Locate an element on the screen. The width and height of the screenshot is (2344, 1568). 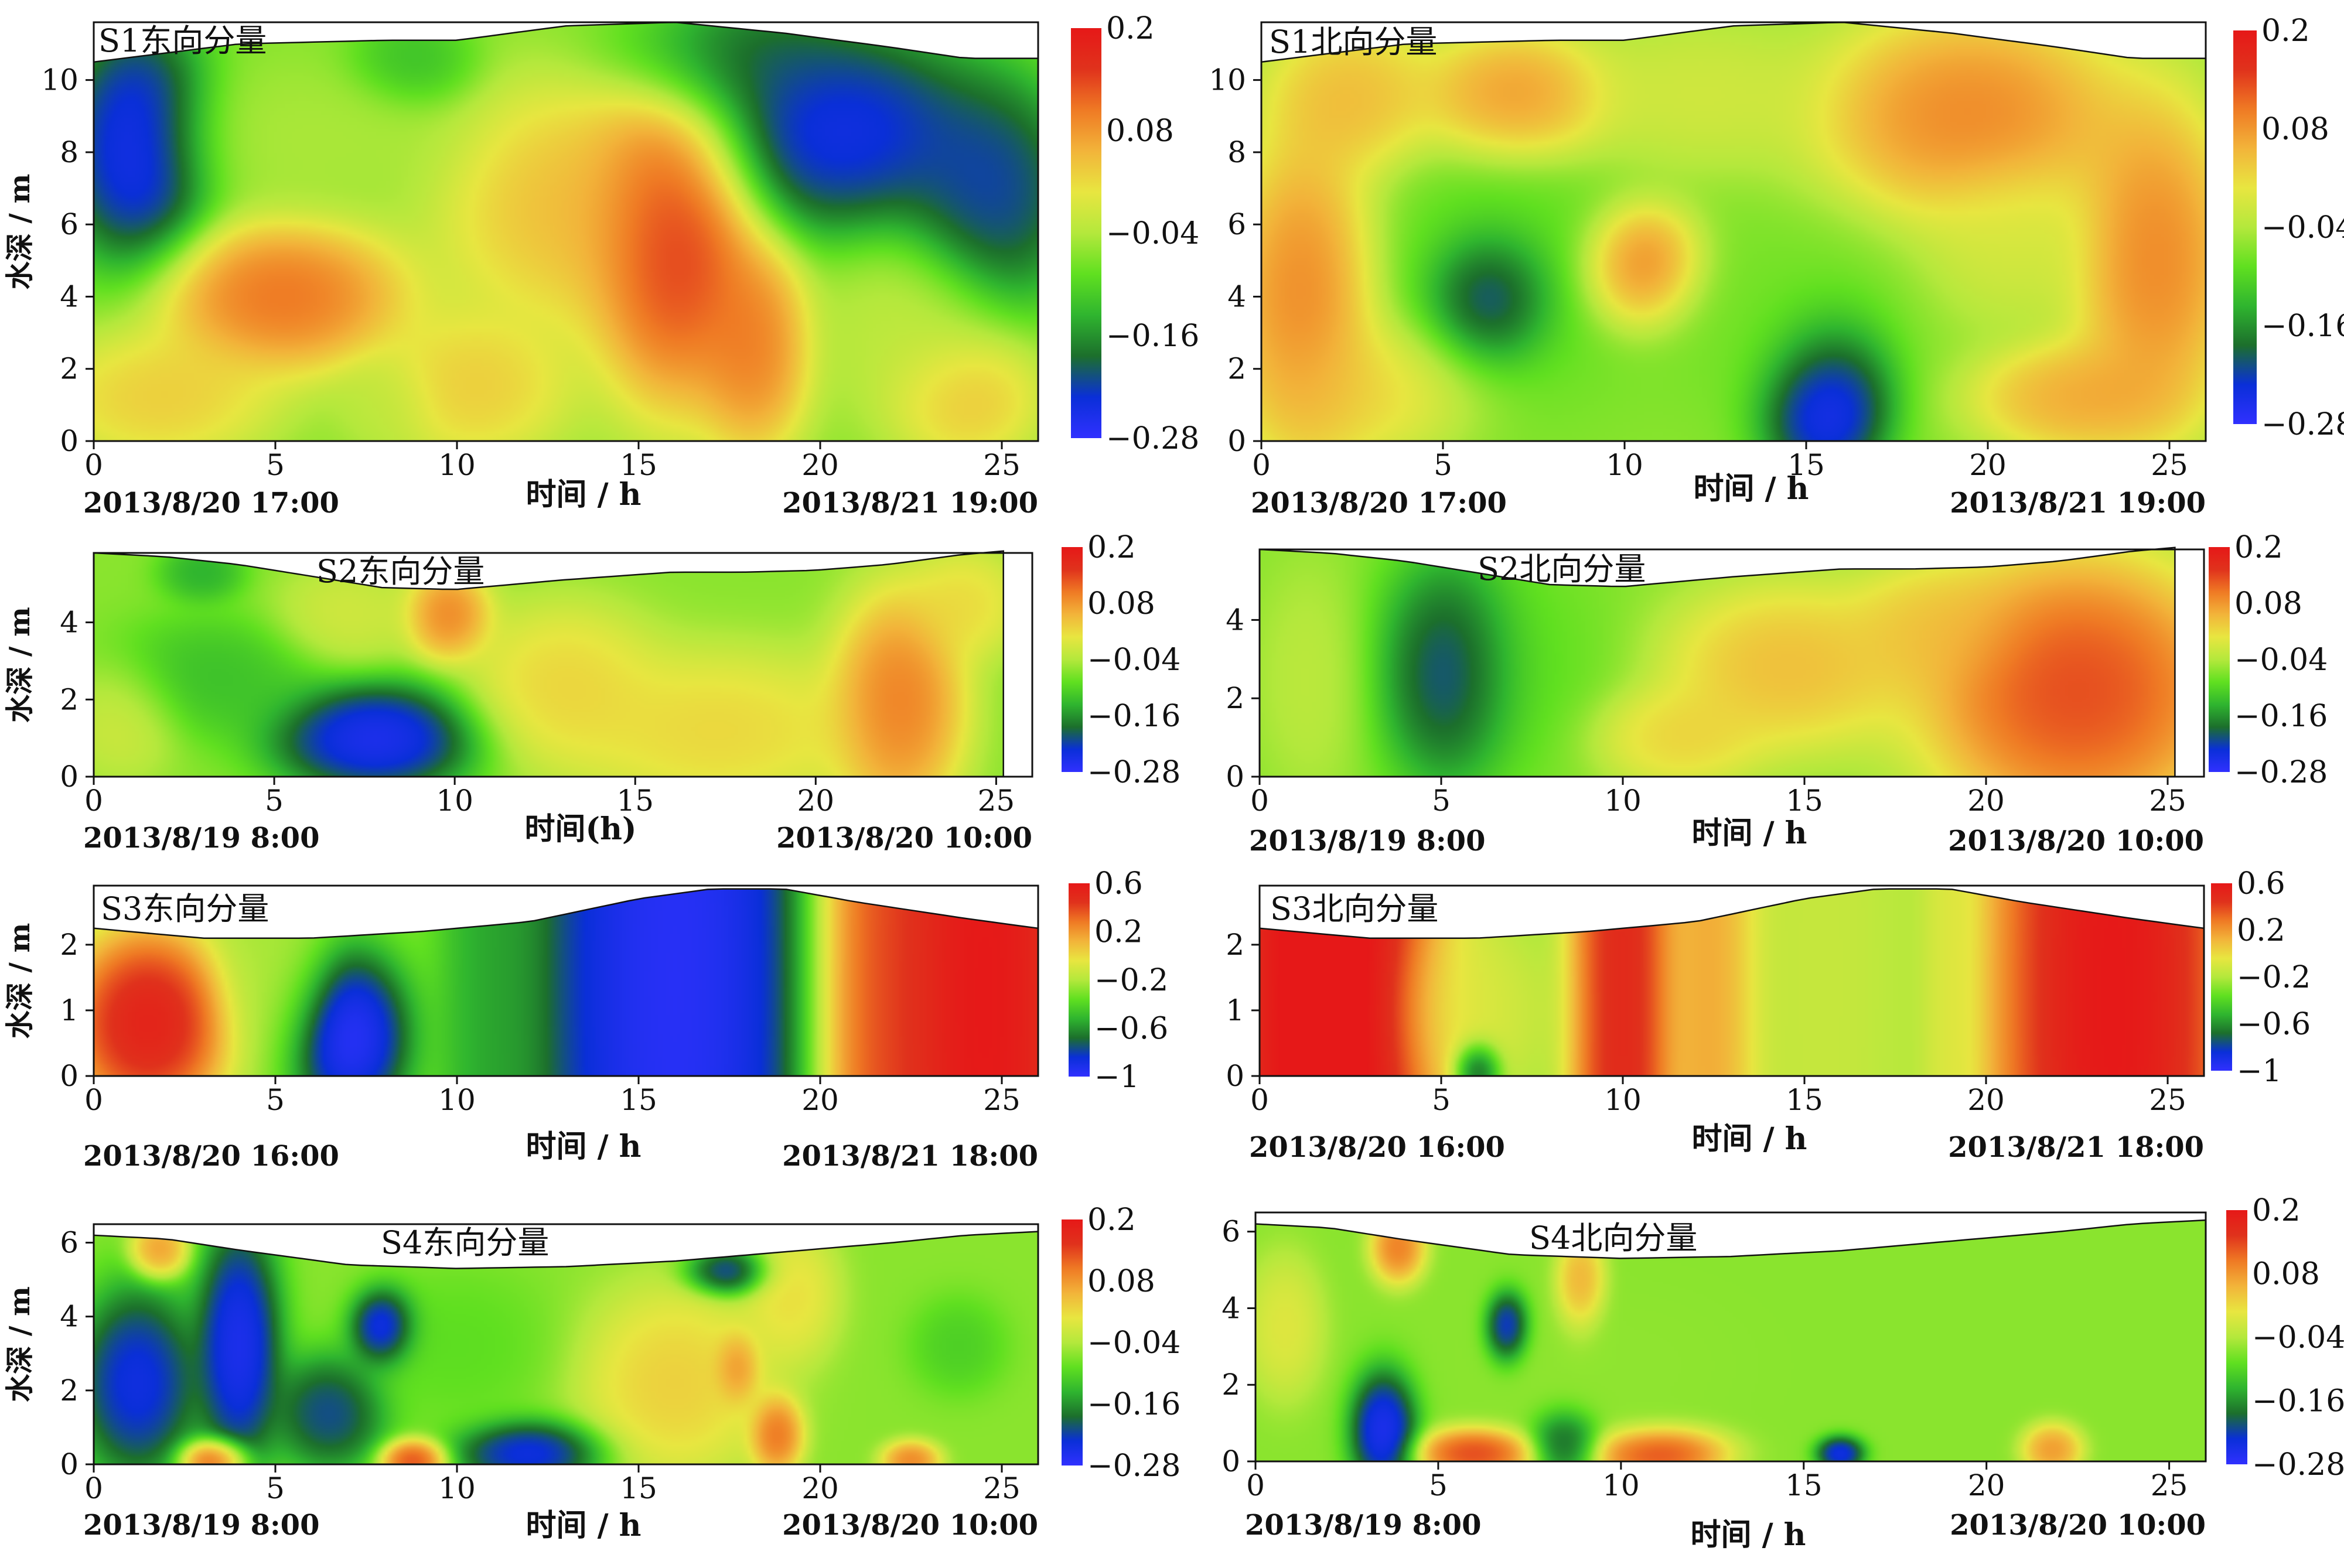
end-time-label: 2013/8/21 19:00 is located at coordinates (2078, 503).